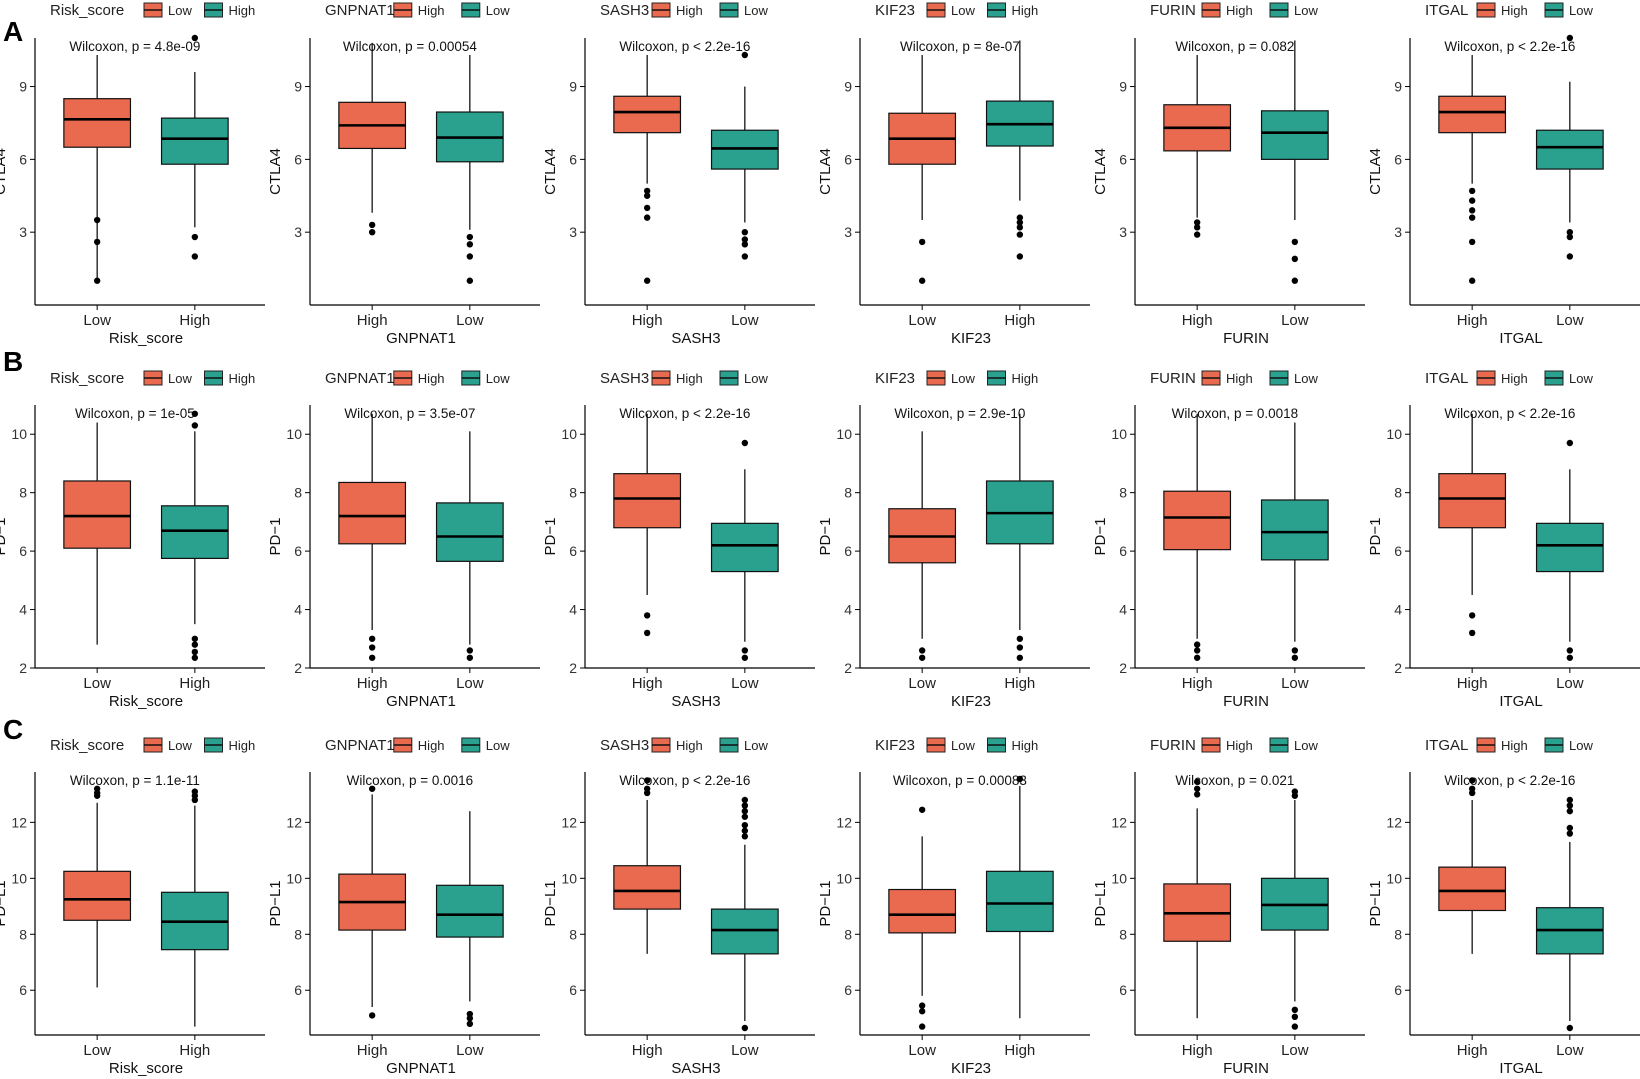 The width and height of the screenshot is (1640, 1079). Describe the element at coordinates (971, 338) in the screenshot. I see `x-axis-title: KIF23` at that location.